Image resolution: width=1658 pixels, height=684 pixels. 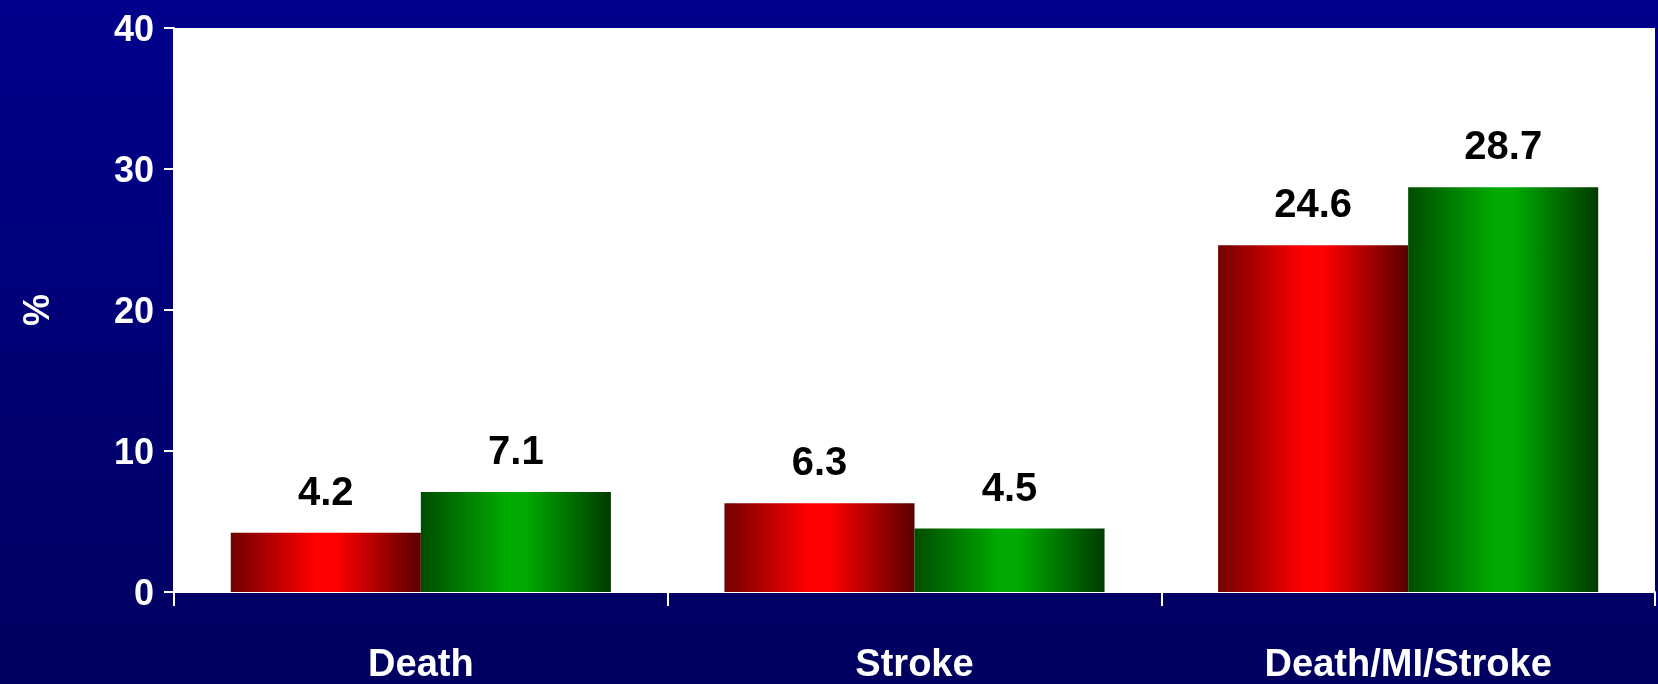 I want to click on y-tick-label: 20, so click(x=133, y=310).